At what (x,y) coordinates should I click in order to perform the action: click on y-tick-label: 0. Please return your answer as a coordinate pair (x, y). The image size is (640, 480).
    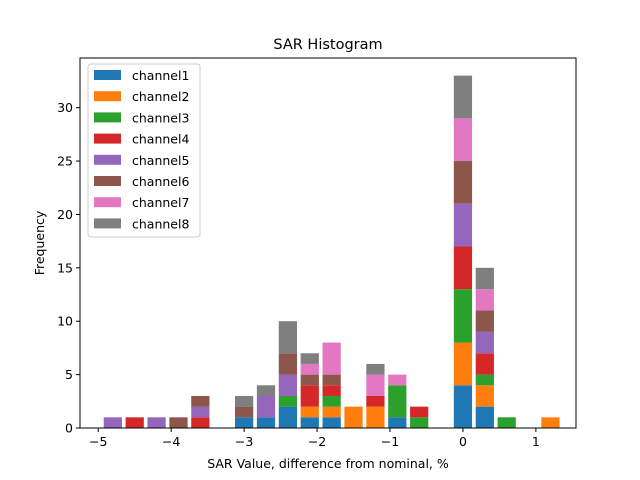
    Looking at the image, I should click on (69, 428).